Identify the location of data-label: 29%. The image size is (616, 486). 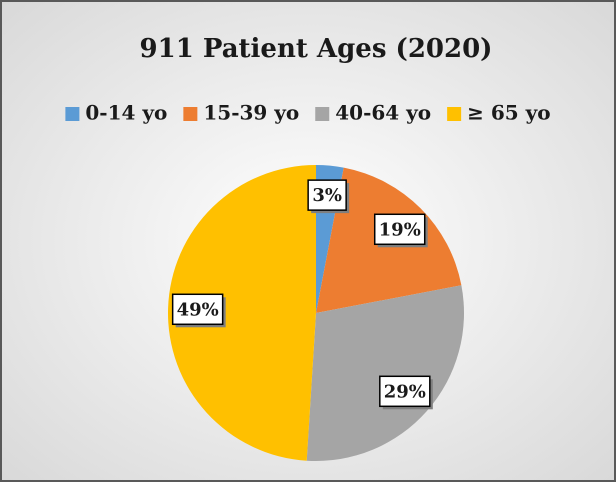
(405, 391).